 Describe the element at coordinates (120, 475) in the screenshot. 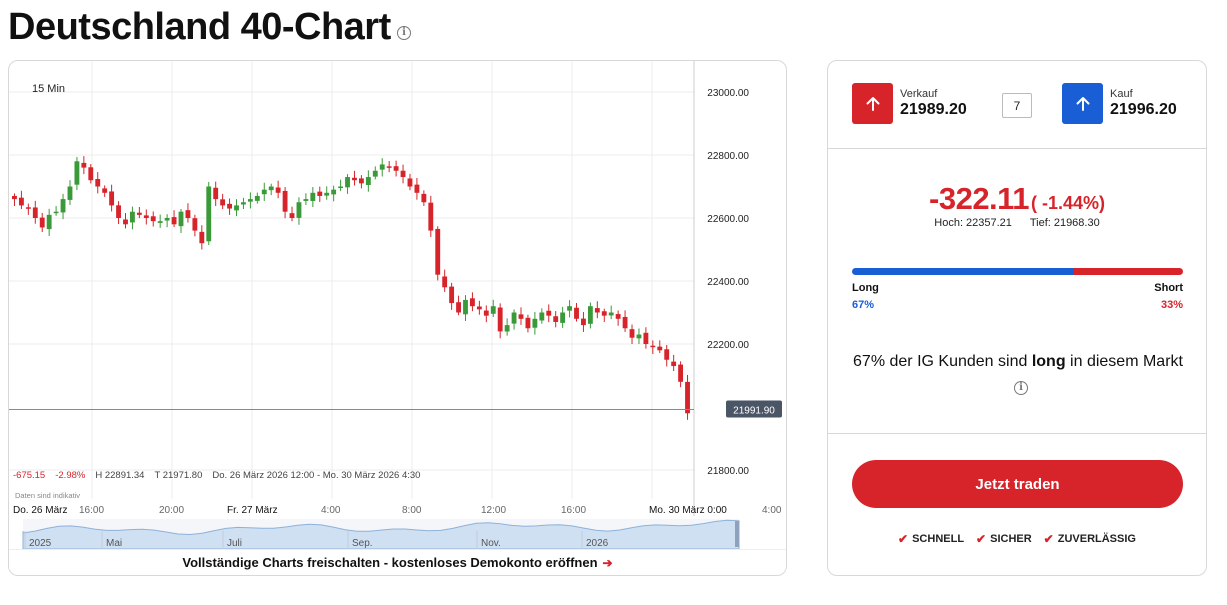

I see `stats-high: H 22891.34` at that location.